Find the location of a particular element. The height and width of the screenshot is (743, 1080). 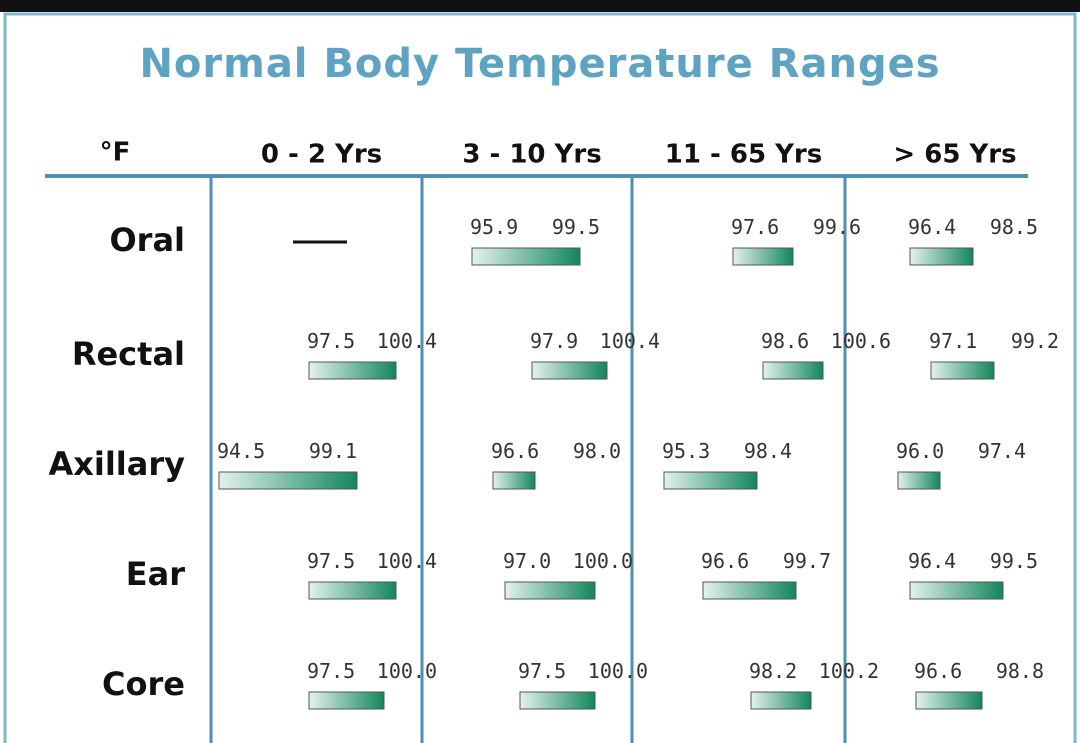

high-value: 100.6 is located at coordinates (861, 341).